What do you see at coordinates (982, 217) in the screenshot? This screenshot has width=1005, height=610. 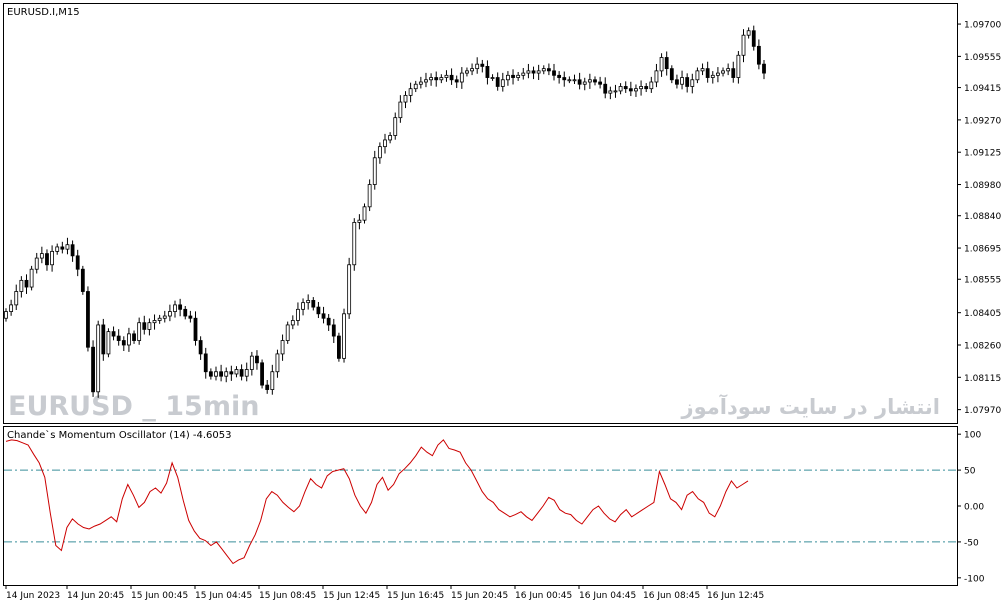 I see `price-tick-label: 1.08840` at bounding box center [982, 217].